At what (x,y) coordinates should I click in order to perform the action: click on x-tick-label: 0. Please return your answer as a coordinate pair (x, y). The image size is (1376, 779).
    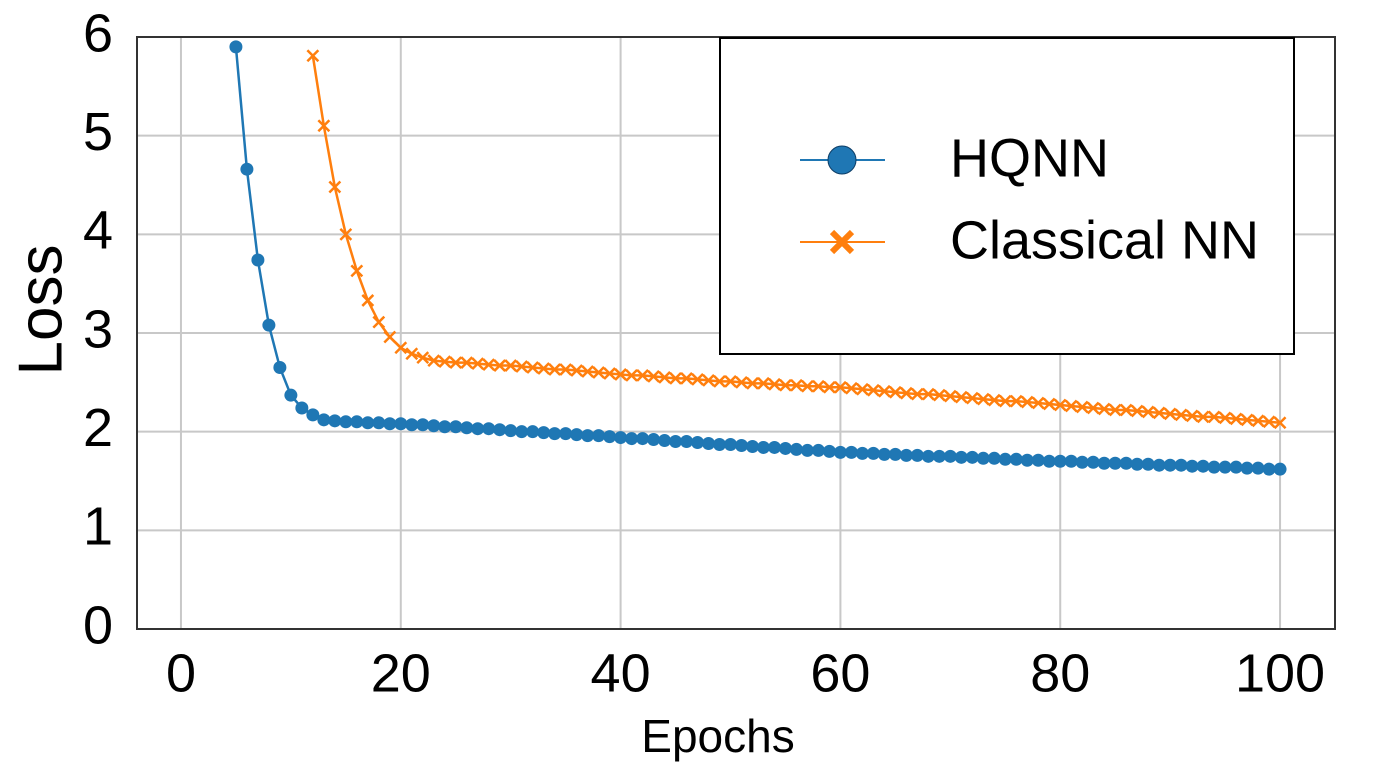
    Looking at the image, I should click on (181, 673).